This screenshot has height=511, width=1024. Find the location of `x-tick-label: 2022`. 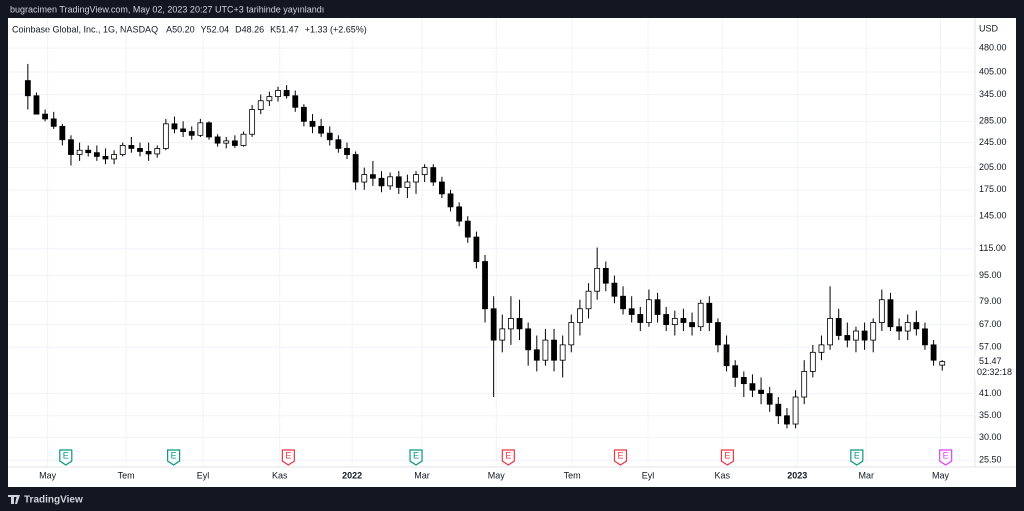

x-tick-label: 2022 is located at coordinates (352, 475).